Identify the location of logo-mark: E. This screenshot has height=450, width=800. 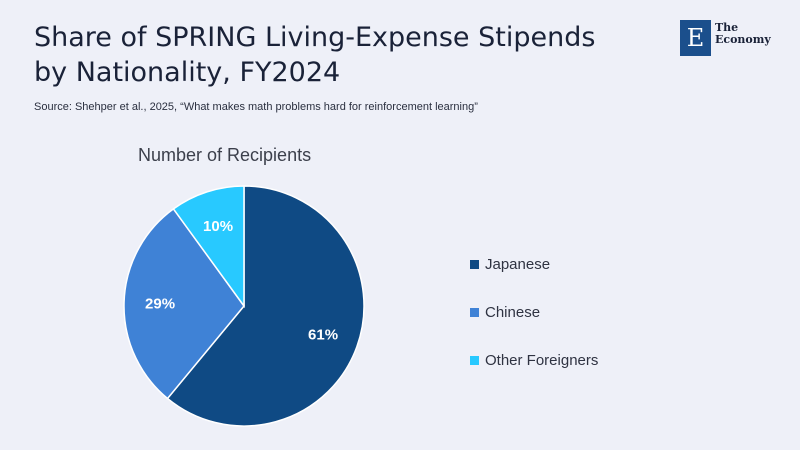
(695, 38).